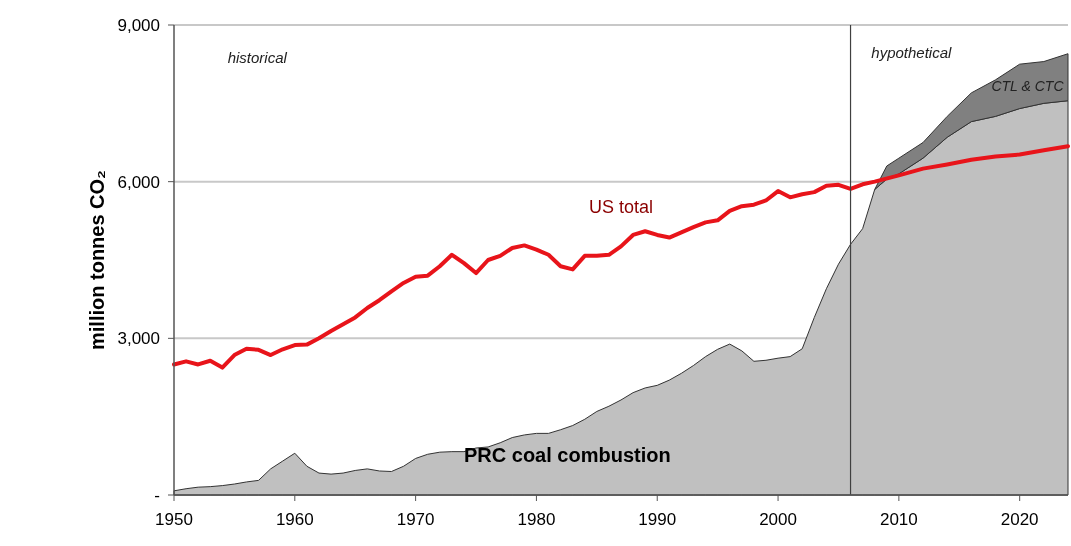  Describe the element at coordinates (1019, 519) in the screenshot. I see `x-tick-label: 2020` at that location.